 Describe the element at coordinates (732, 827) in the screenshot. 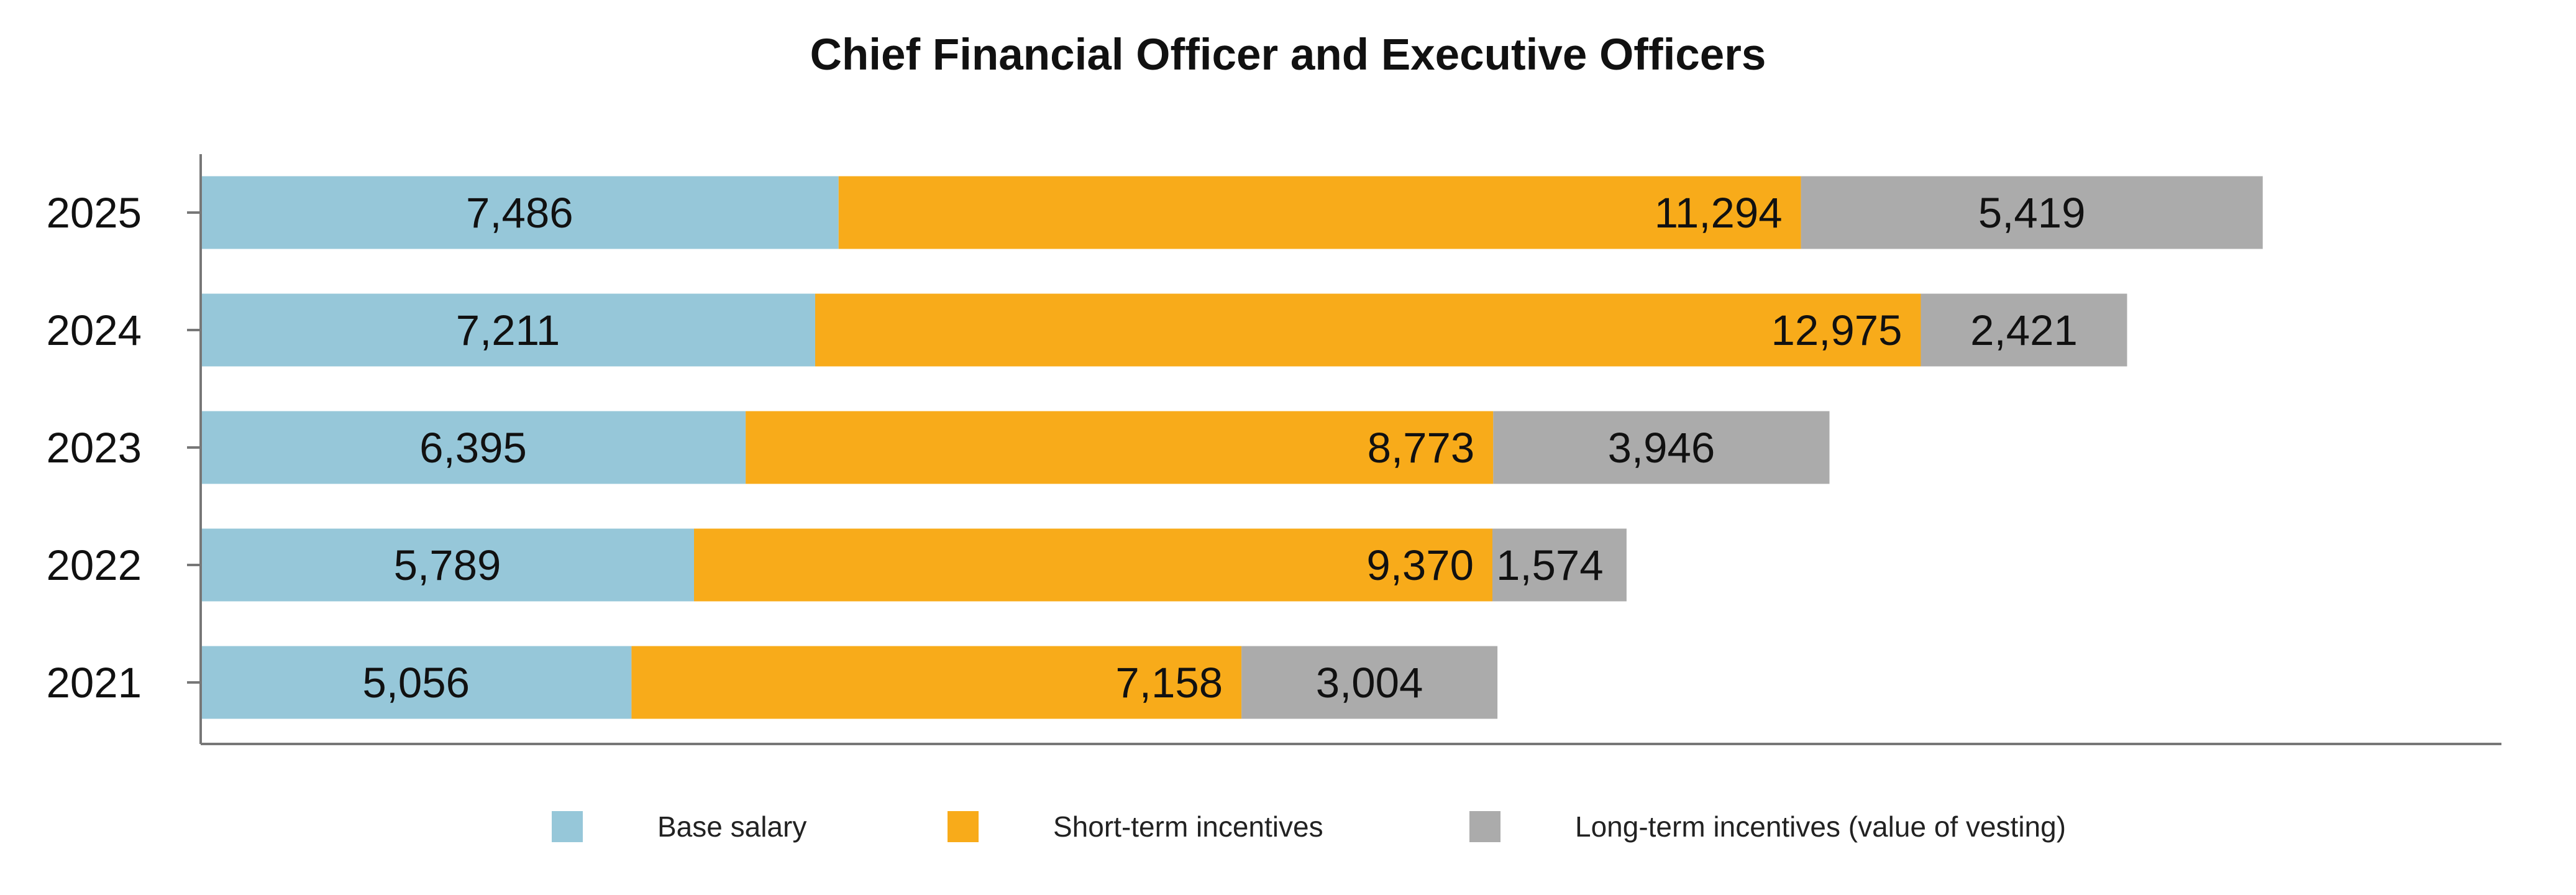

I see `legend-label: Base salary` at that location.